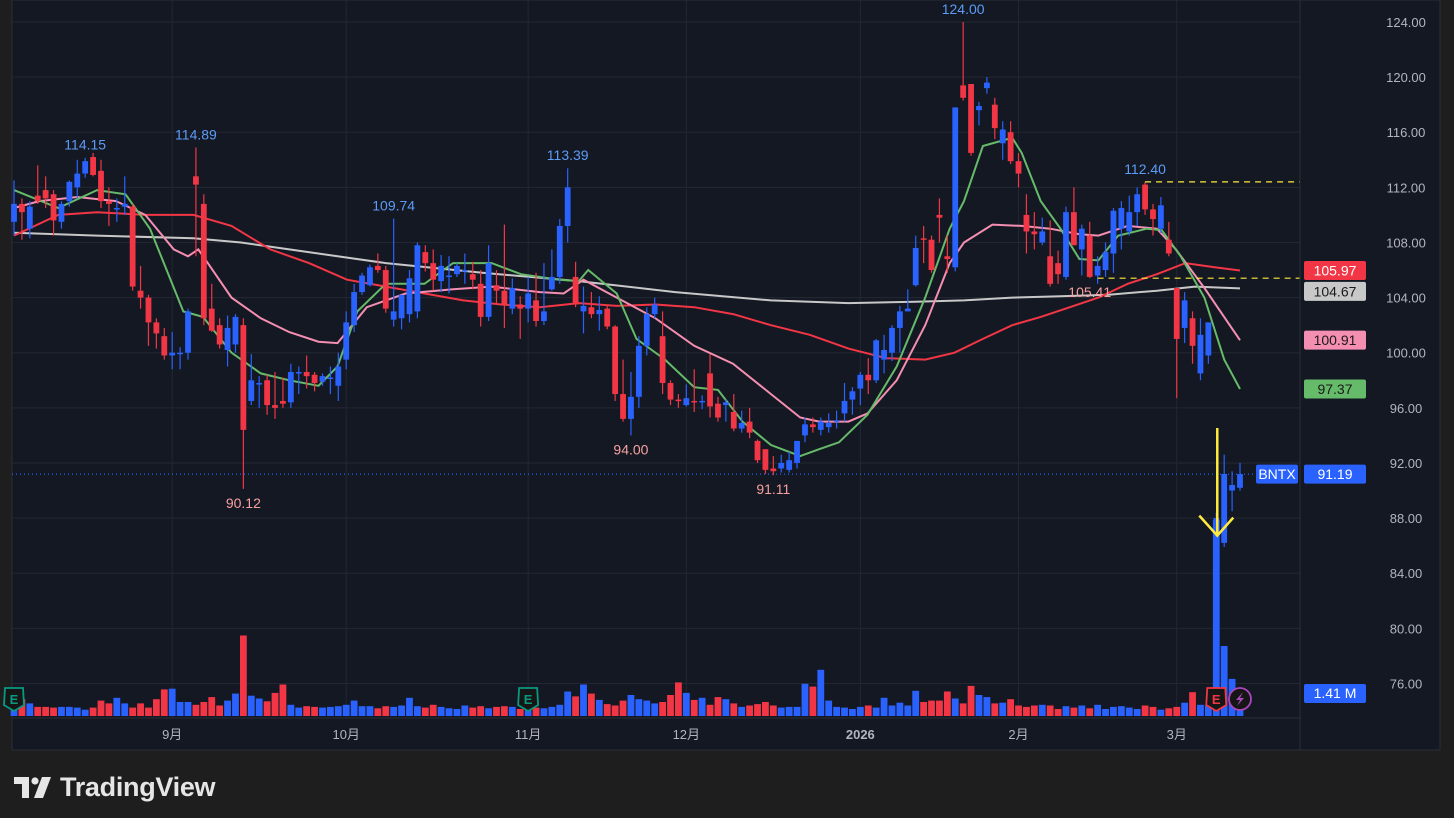 This screenshot has width=1454, height=818. I want to click on price-tick-label: 116.00, so click(1406, 132).